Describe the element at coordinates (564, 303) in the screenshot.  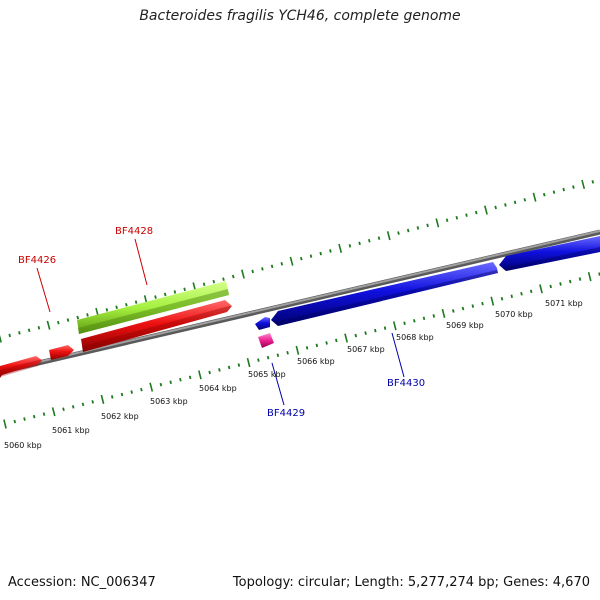
I see `kbp-label: 5071 kbp` at that location.